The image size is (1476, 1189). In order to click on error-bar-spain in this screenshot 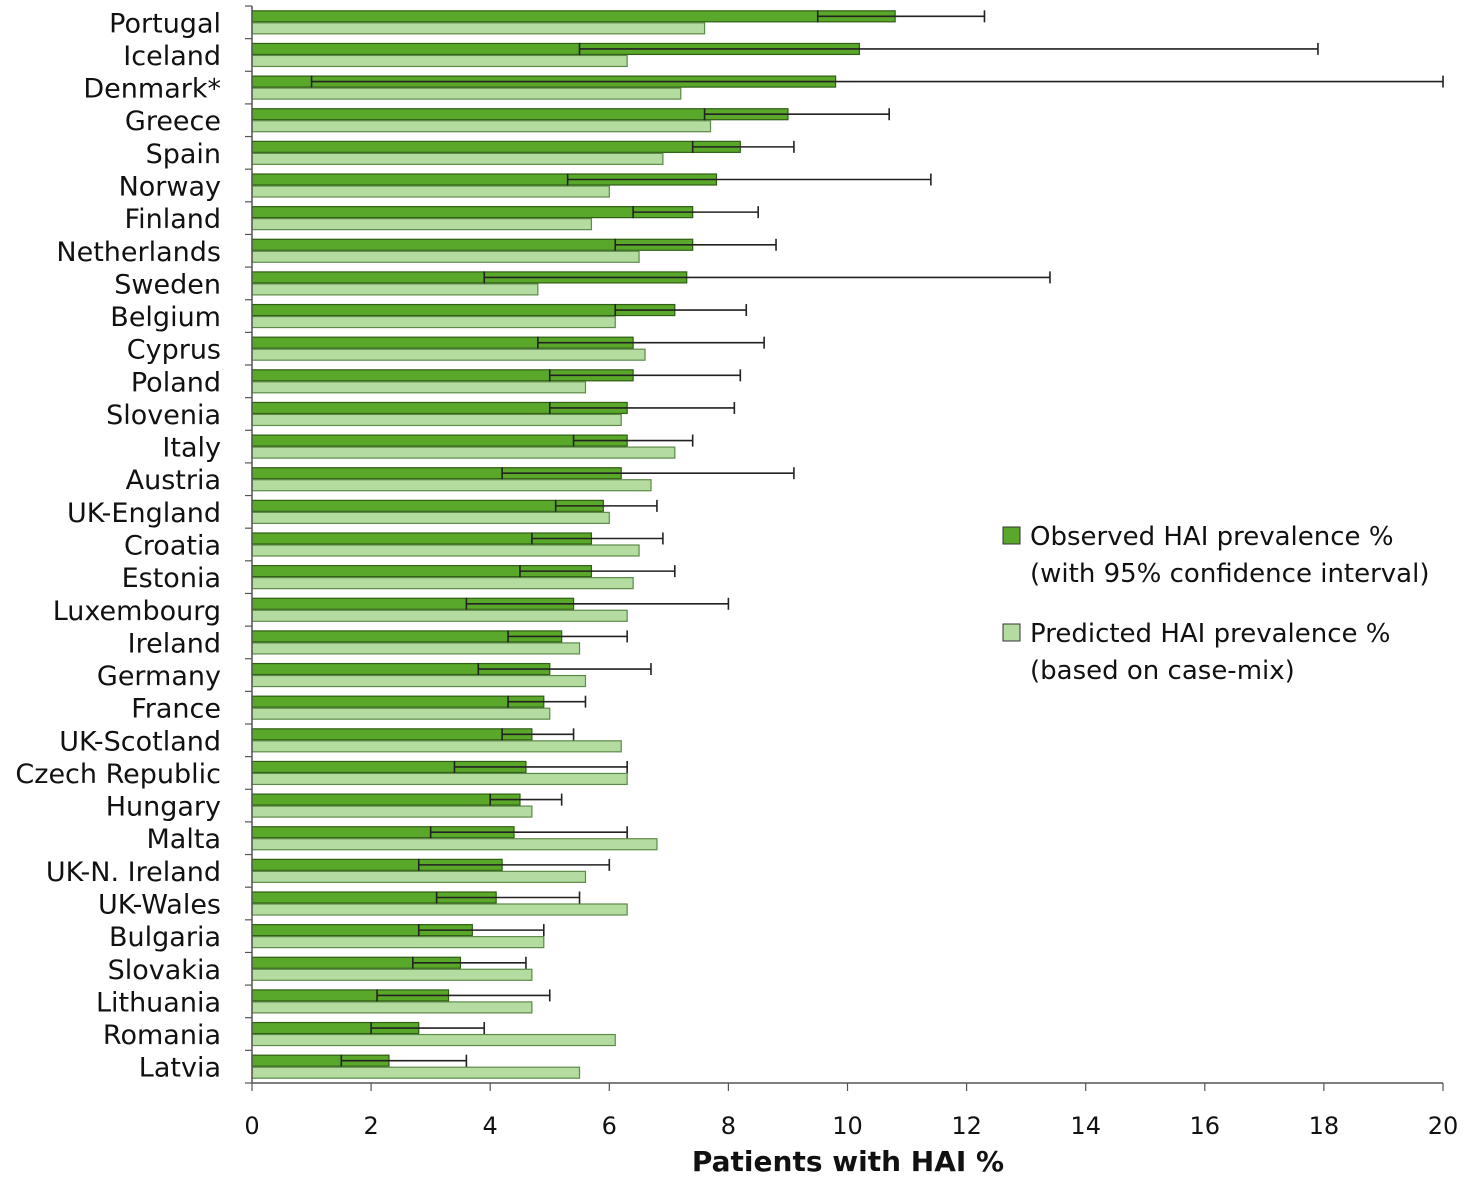, I will do `click(743, 146)`.